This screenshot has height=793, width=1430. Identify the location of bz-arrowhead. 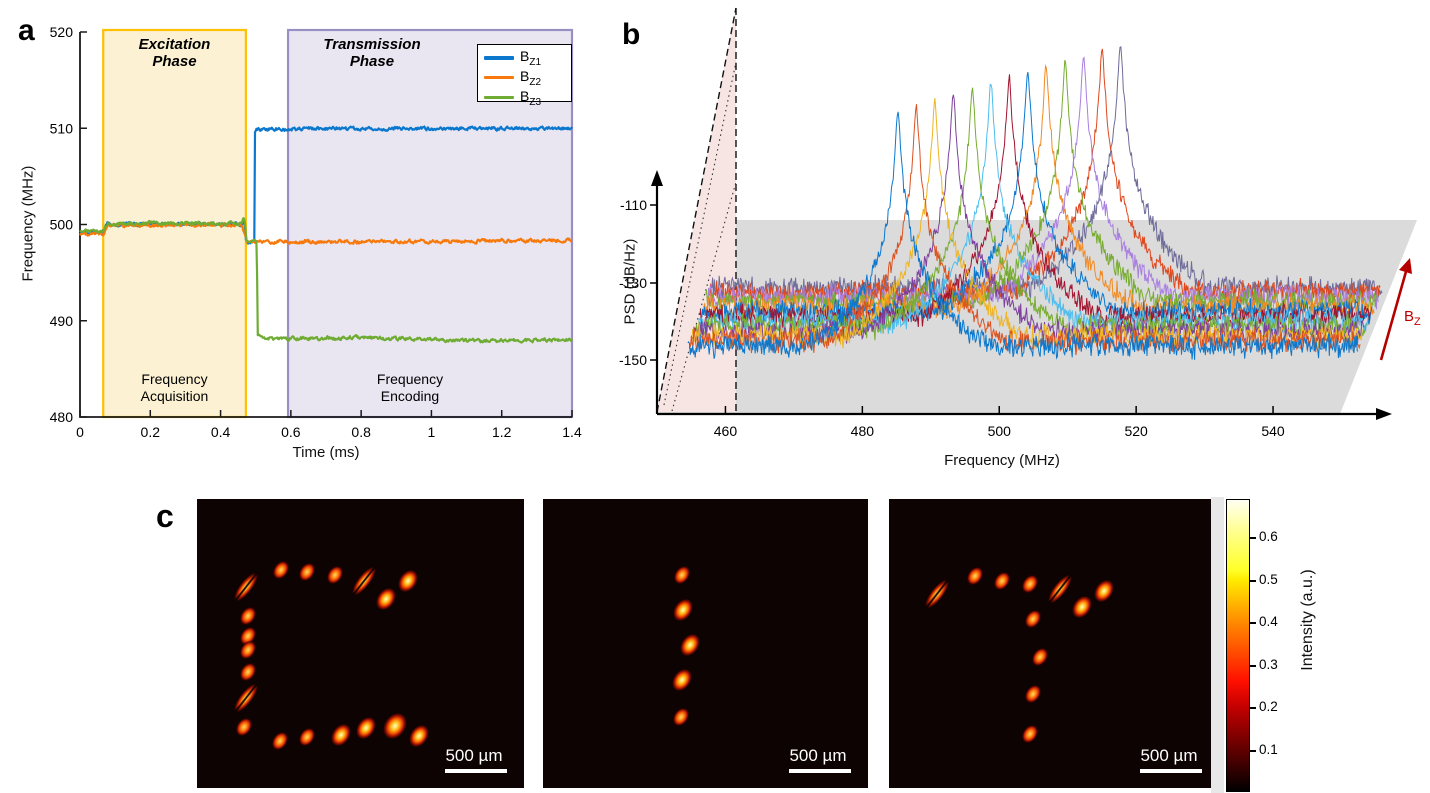
(1405, 266).